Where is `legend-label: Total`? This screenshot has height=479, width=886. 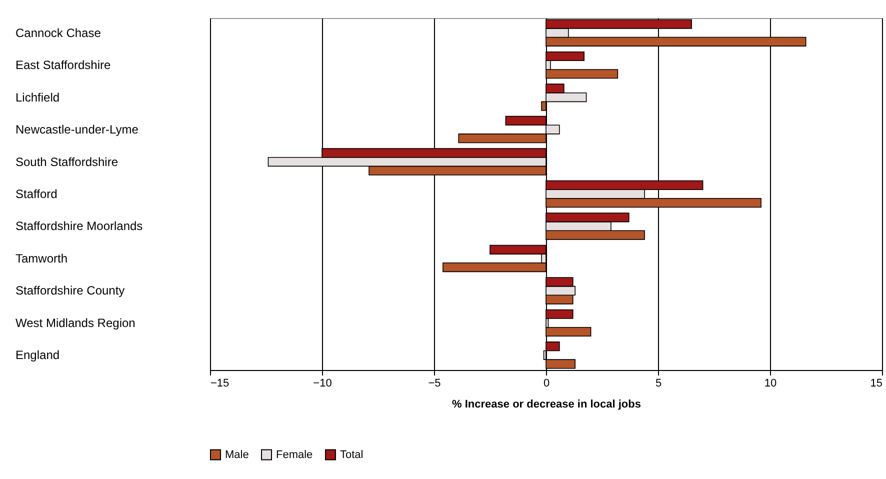 legend-label: Total is located at coordinates (352, 454).